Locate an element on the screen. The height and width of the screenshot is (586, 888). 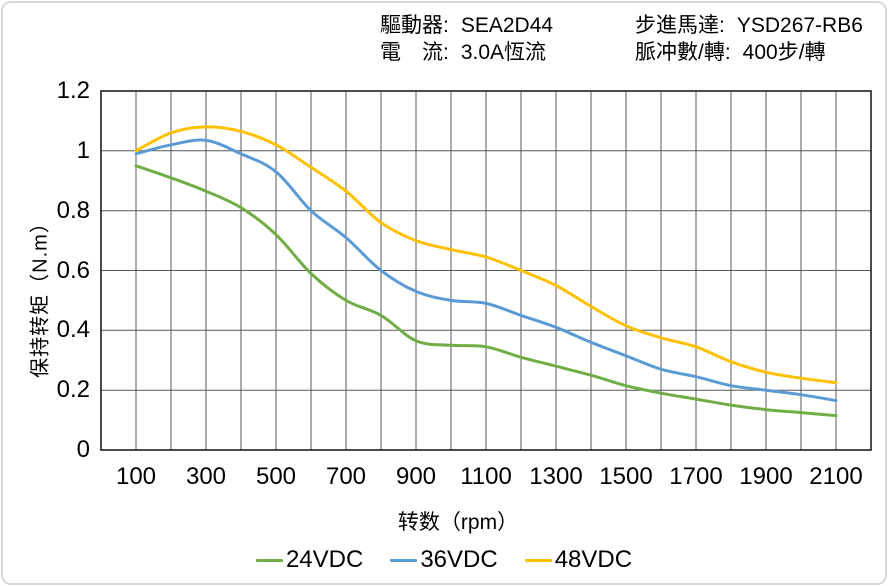
y-tick-label: 0.4 is located at coordinates (73, 330).